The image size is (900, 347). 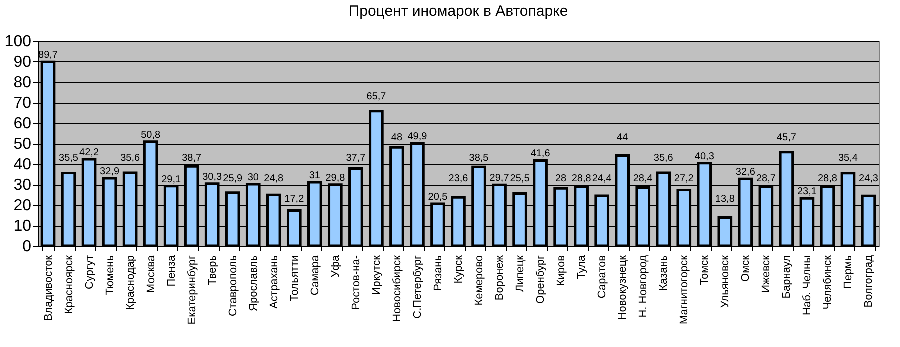 I want to click on data-label: 23,1, so click(x=807, y=192).